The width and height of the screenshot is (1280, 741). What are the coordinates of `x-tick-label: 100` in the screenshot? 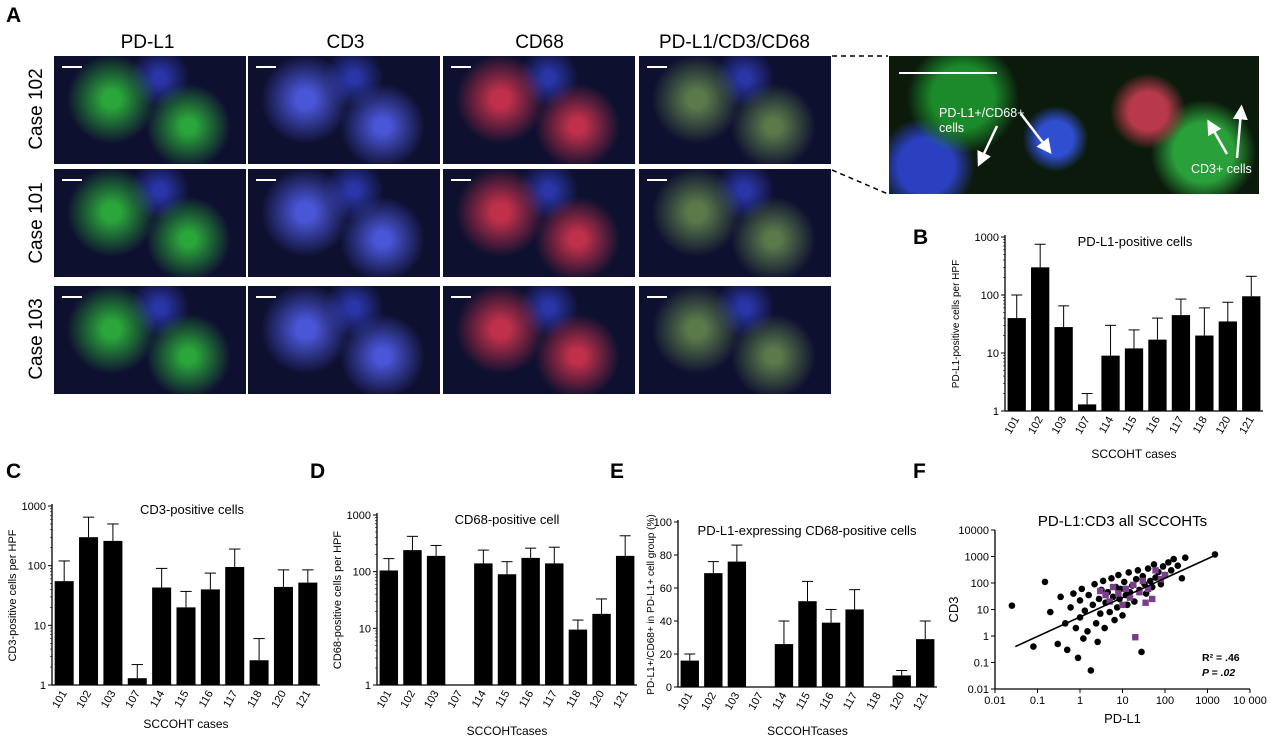 It's located at (1165, 701).